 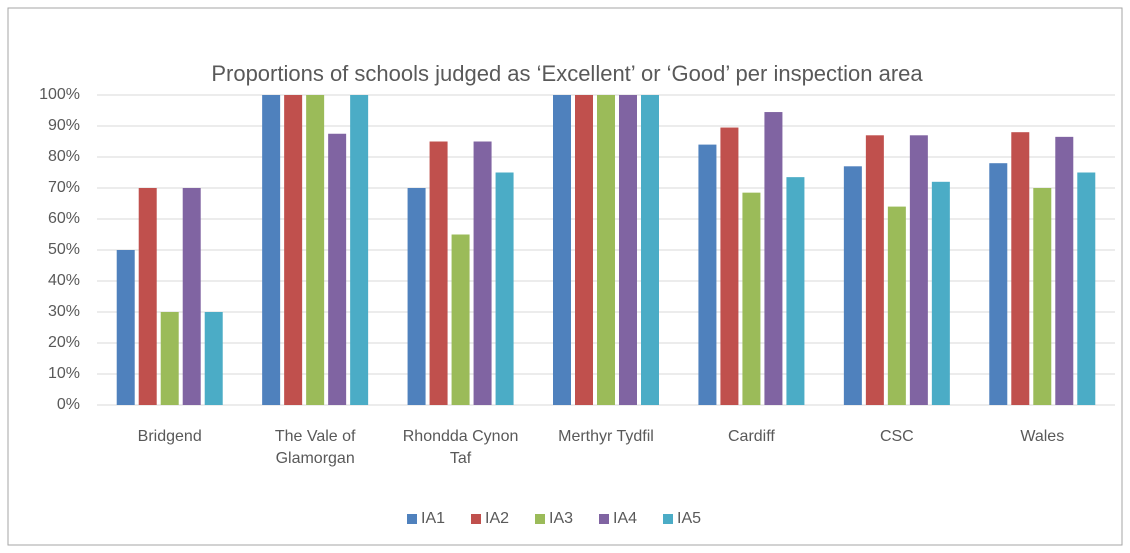 I want to click on y-tick-label: 0%, so click(x=68, y=404).